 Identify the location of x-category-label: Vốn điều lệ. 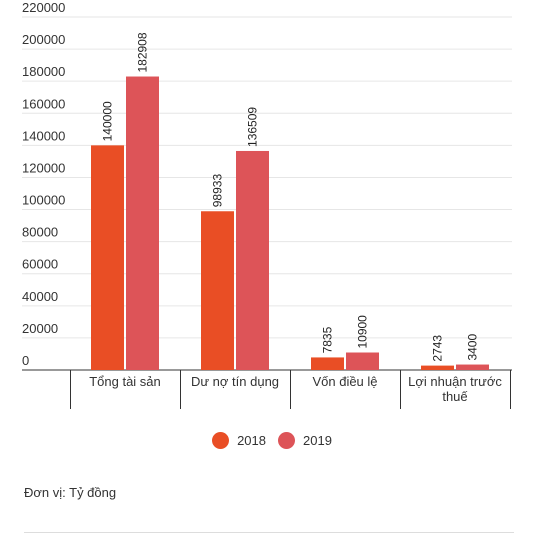
(344, 381).